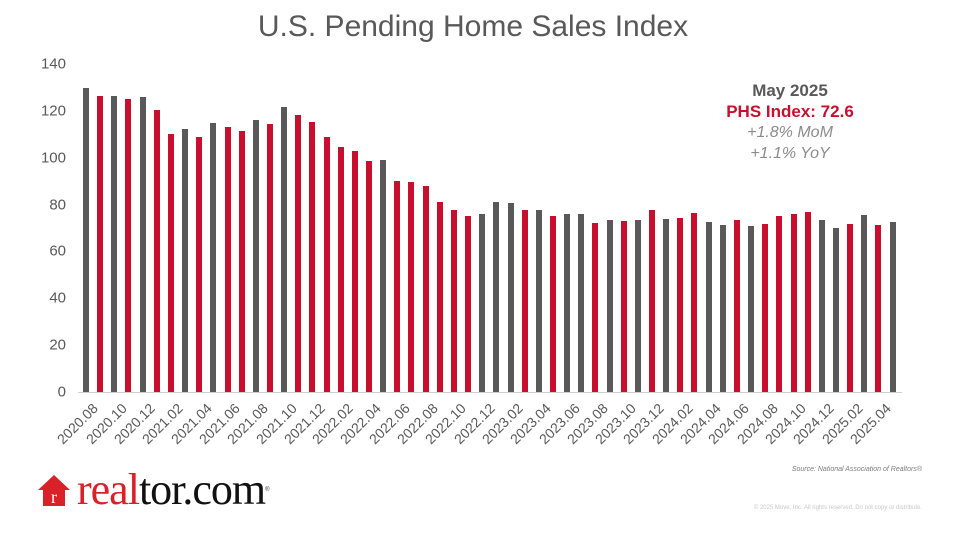 The height and width of the screenshot is (540, 960). Describe the element at coordinates (439, 297) in the screenshot. I see `bar-2022.09` at that location.